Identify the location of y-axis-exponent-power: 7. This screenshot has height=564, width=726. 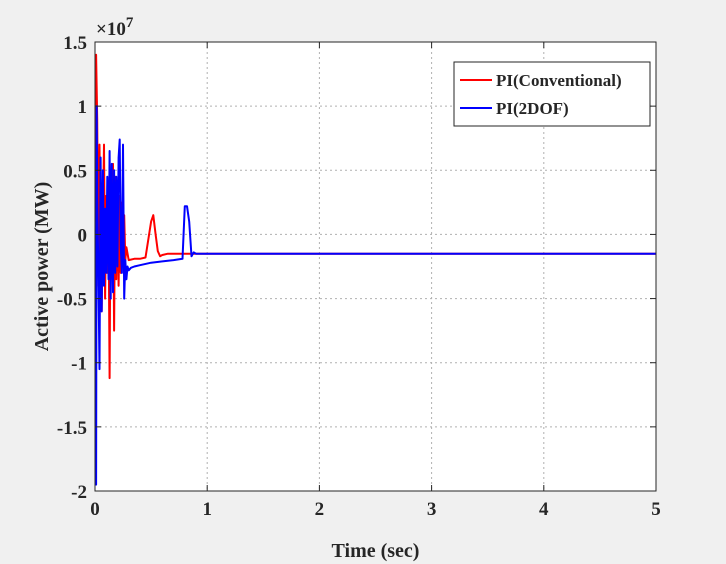
(130, 23).